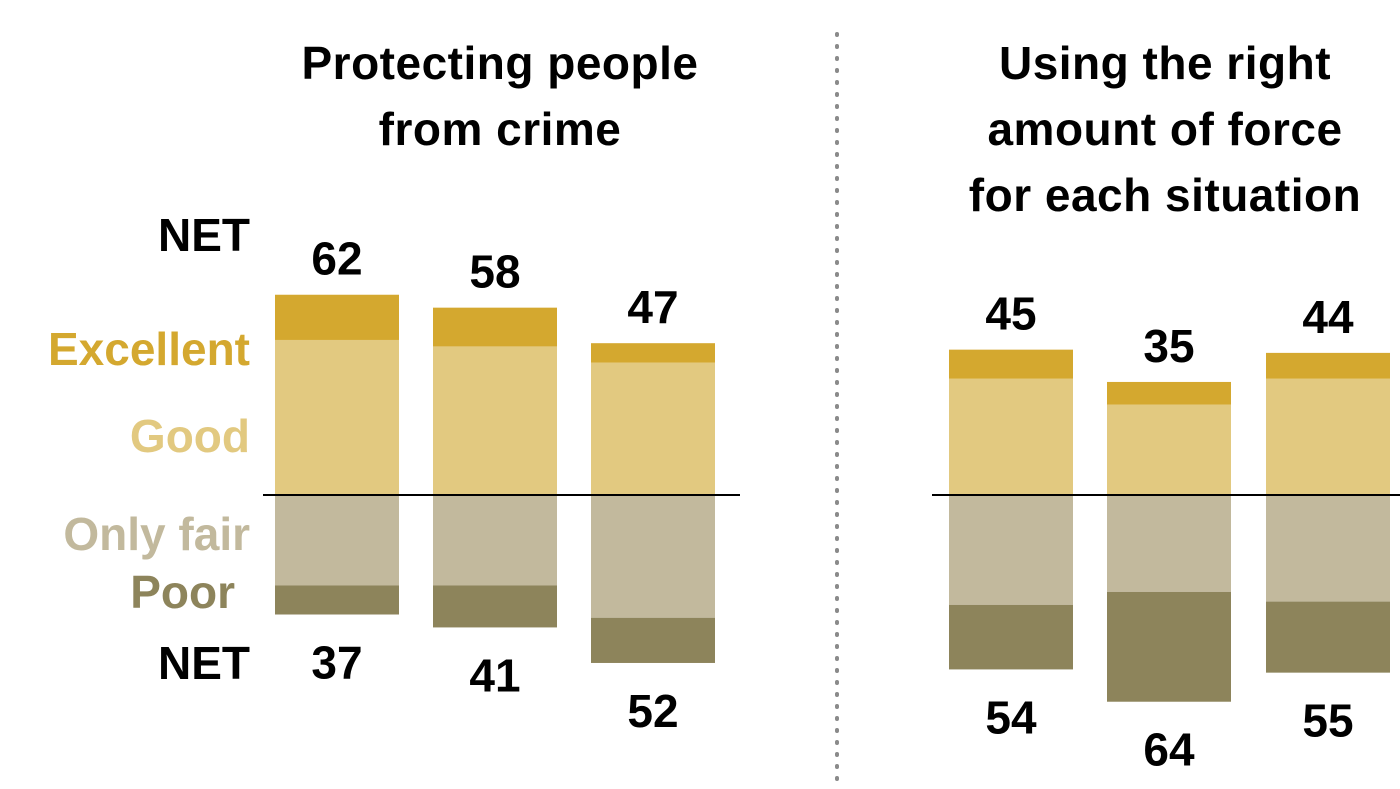 The image size is (1400, 789). I want to click on bar-force-3-only-fair, so click(1328, 548).